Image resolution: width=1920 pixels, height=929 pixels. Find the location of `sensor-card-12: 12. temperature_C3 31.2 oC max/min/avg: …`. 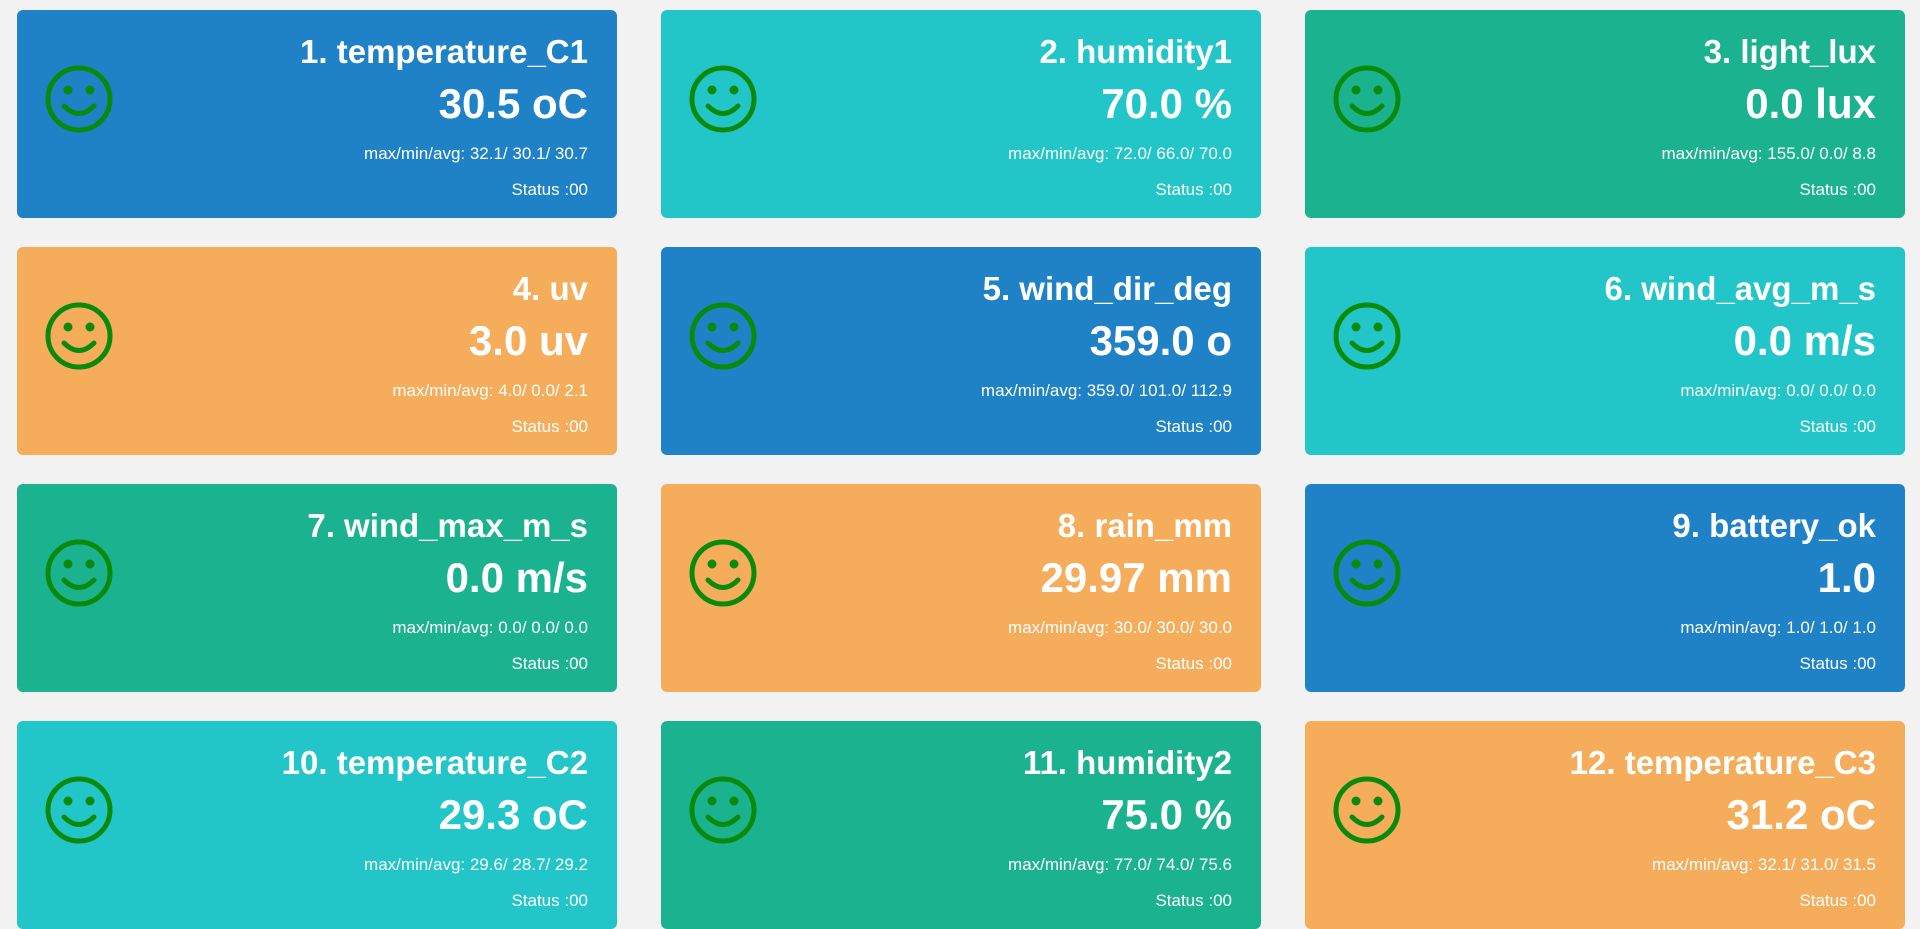

sensor-card-12: 12. temperature_C3 31.2 oC max/min/avg: … is located at coordinates (1605, 825).